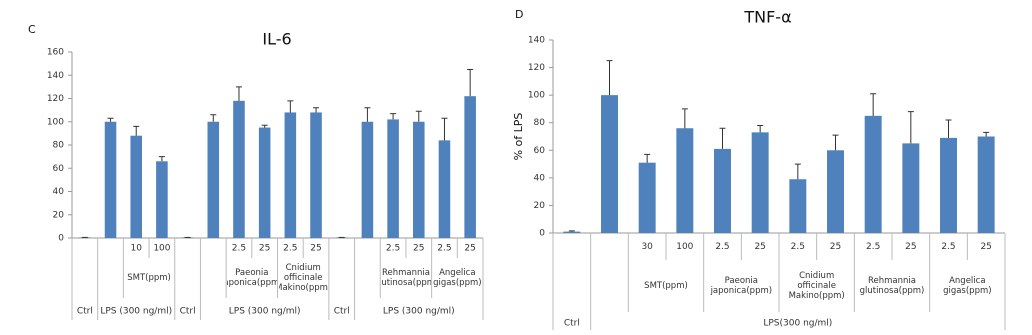 The height and width of the screenshot is (335, 1032). What do you see at coordinates (536, 96) in the screenshot?
I see `y-tick-label: 100` at bounding box center [536, 96].